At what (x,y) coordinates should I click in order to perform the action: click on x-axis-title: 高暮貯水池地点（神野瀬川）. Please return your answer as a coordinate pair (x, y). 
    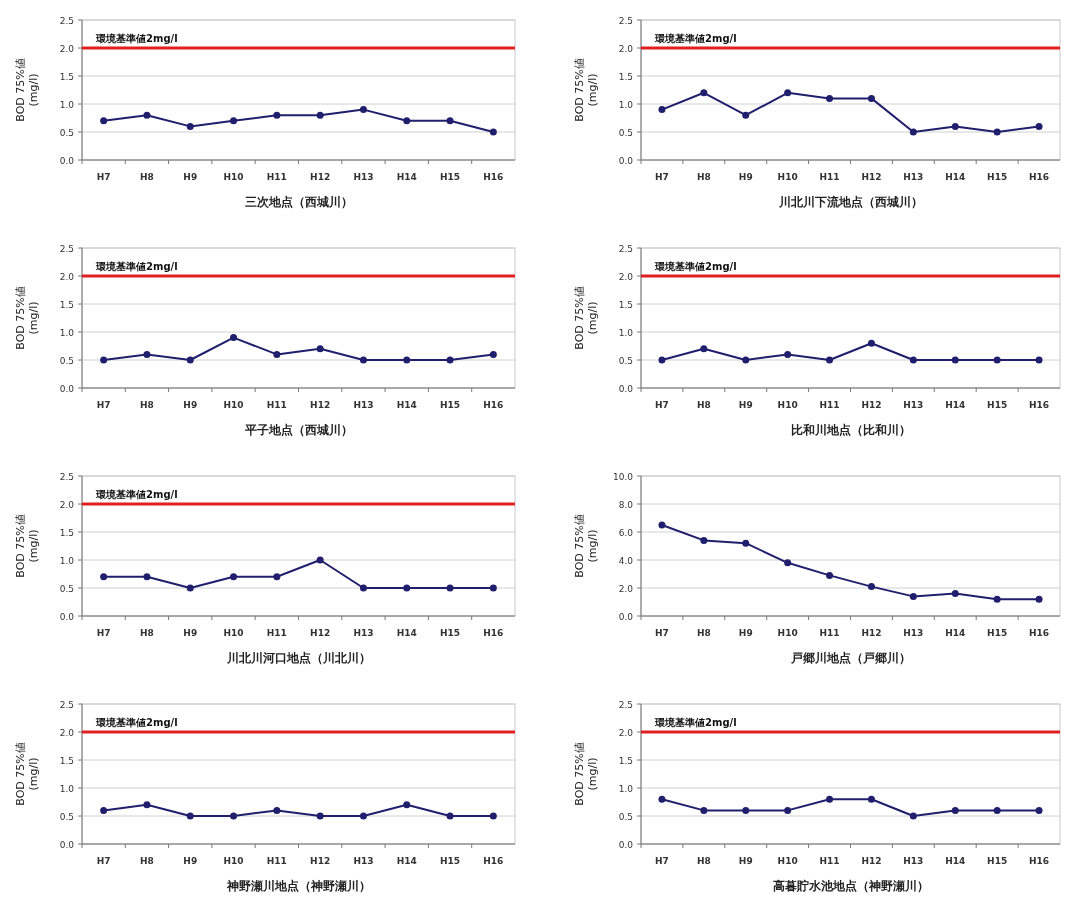
    Looking at the image, I should click on (850, 886).